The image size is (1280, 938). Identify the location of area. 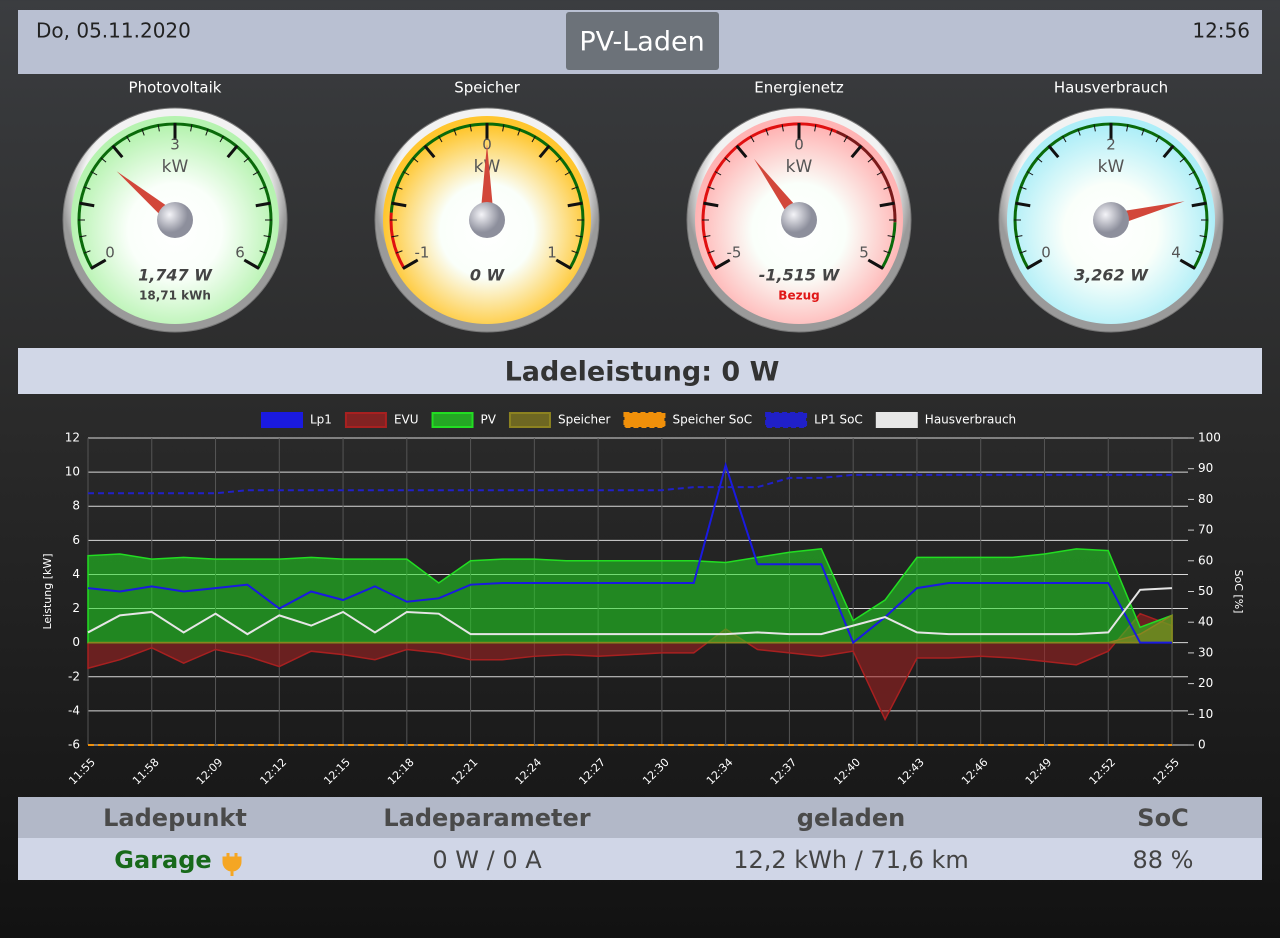
(630, 596).